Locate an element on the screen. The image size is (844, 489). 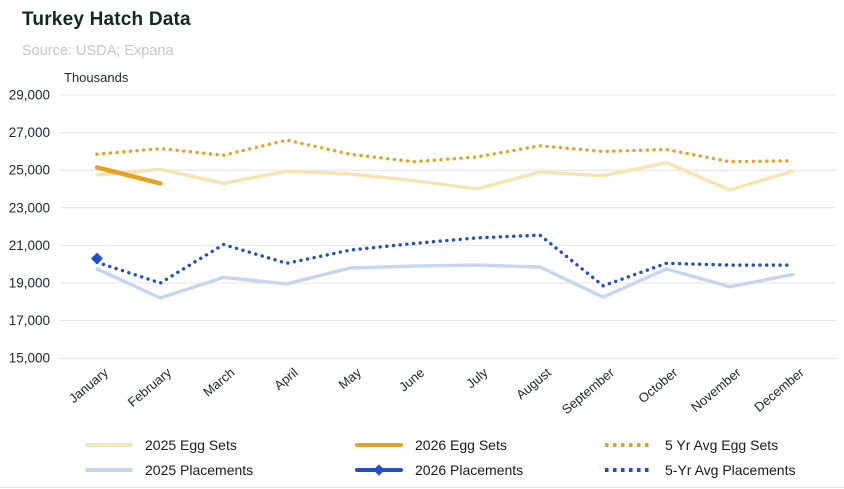
x-tick-label: February is located at coordinates (150, 386).